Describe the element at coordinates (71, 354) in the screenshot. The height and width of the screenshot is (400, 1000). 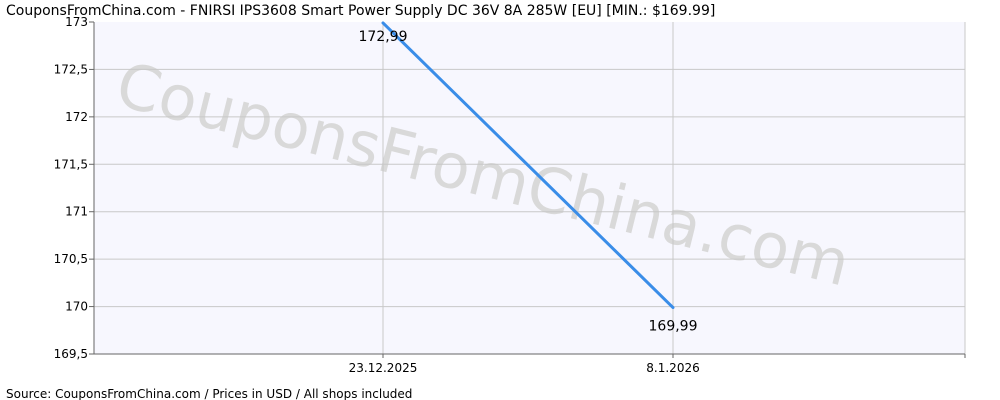
I see `y-tick-label: 169,5` at that location.